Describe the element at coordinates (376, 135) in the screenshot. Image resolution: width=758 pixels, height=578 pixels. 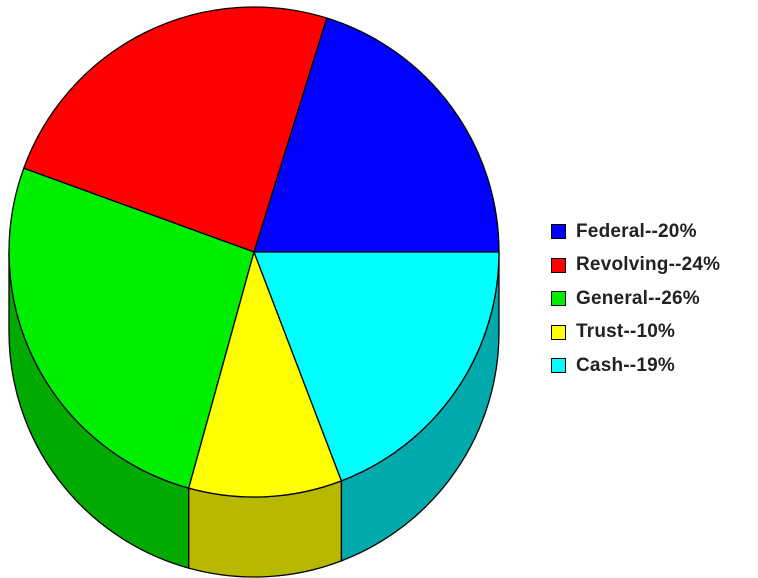
I see `pie-slice-federal` at that location.